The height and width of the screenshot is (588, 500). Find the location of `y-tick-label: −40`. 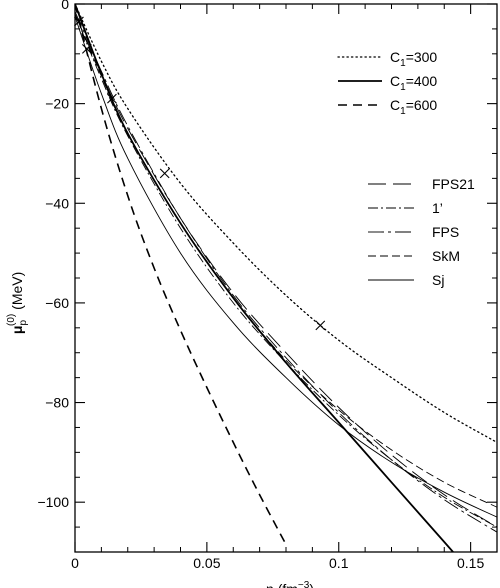

y-tick-label: −40 is located at coordinates (57, 203).